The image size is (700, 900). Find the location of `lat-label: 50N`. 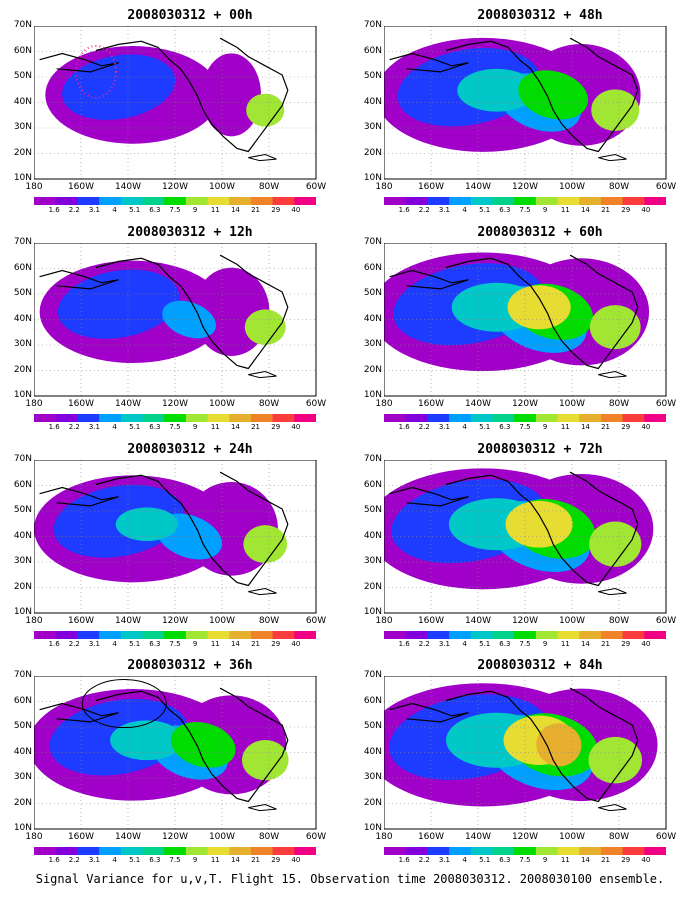

lat-label: 50N is located at coordinates (372, 510).